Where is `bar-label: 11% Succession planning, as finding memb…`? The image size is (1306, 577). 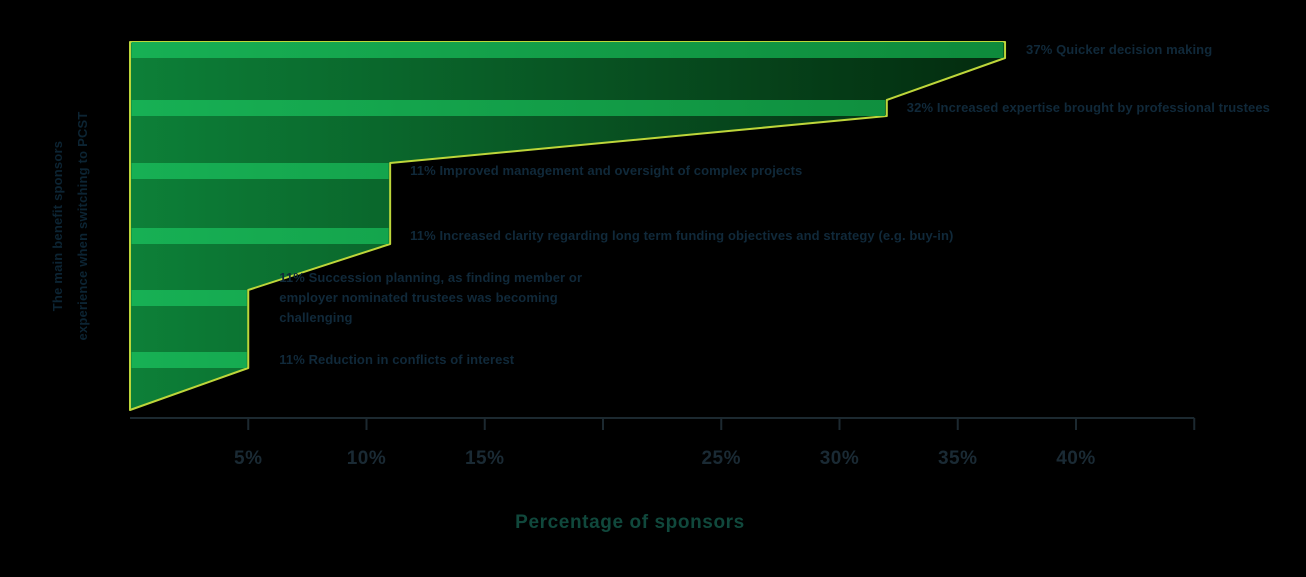
bar-label: 11% Succession planning, as finding memb… is located at coordinates (431, 297).